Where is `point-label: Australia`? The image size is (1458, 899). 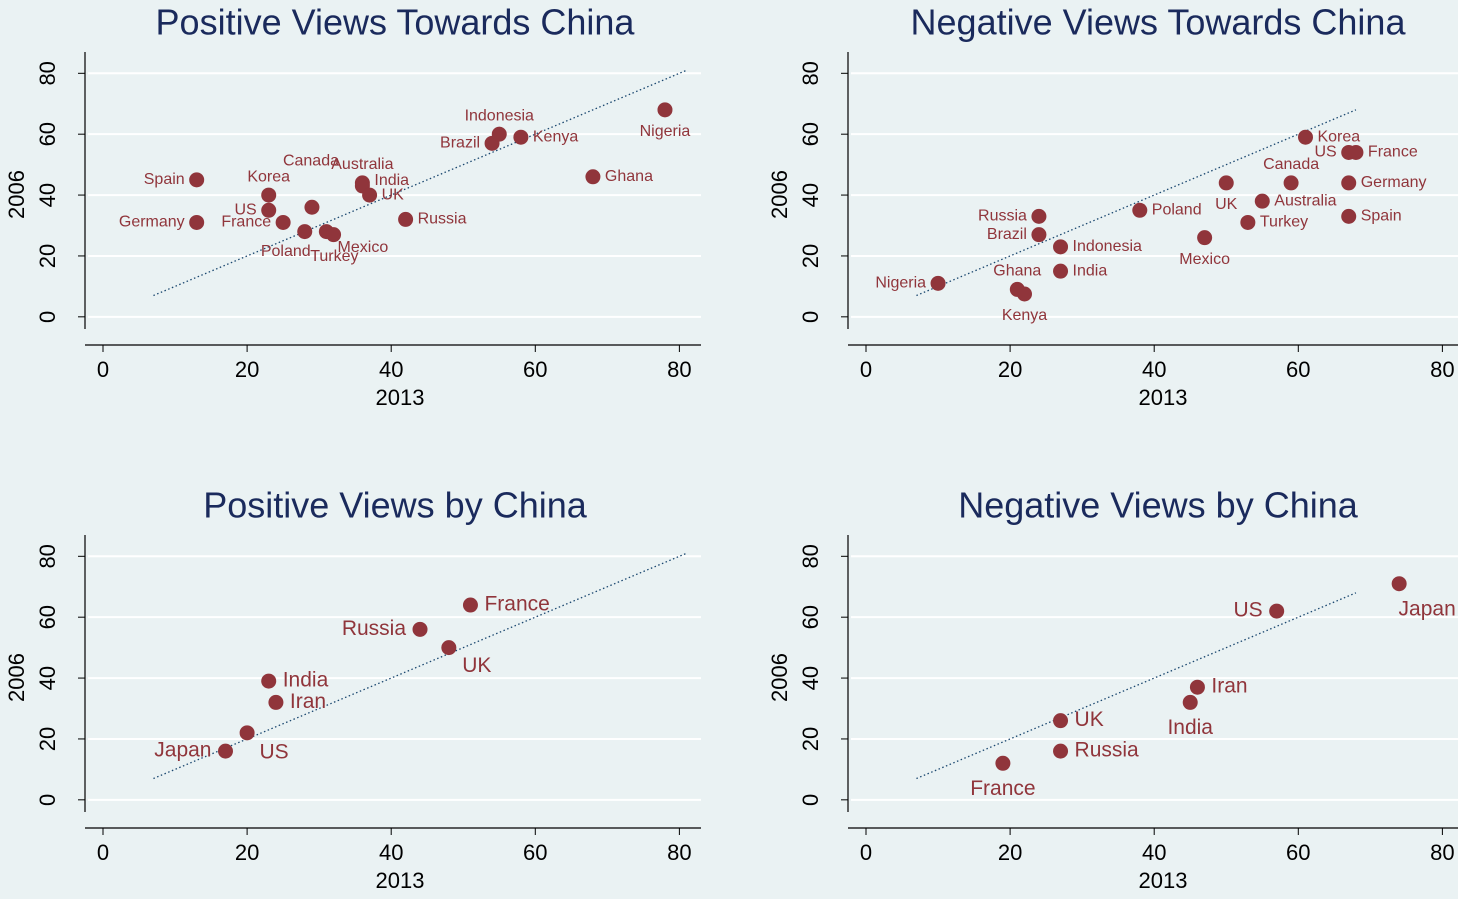 point-label: Australia is located at coordinates (362, 164).